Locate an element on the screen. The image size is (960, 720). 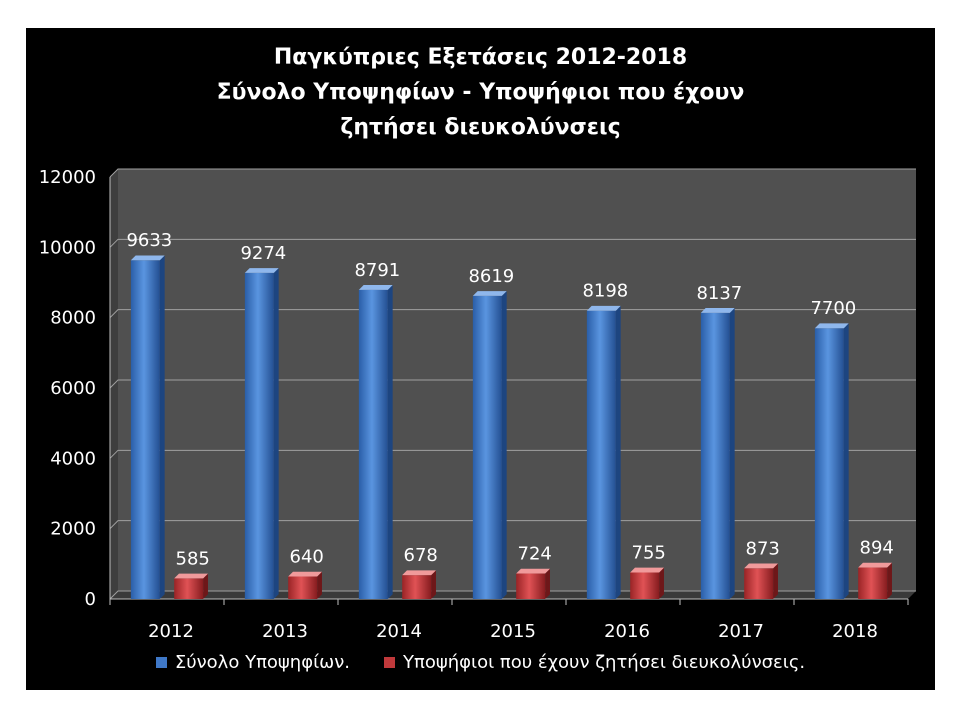
data-label: 9633 is located at coordinates (149, 240).